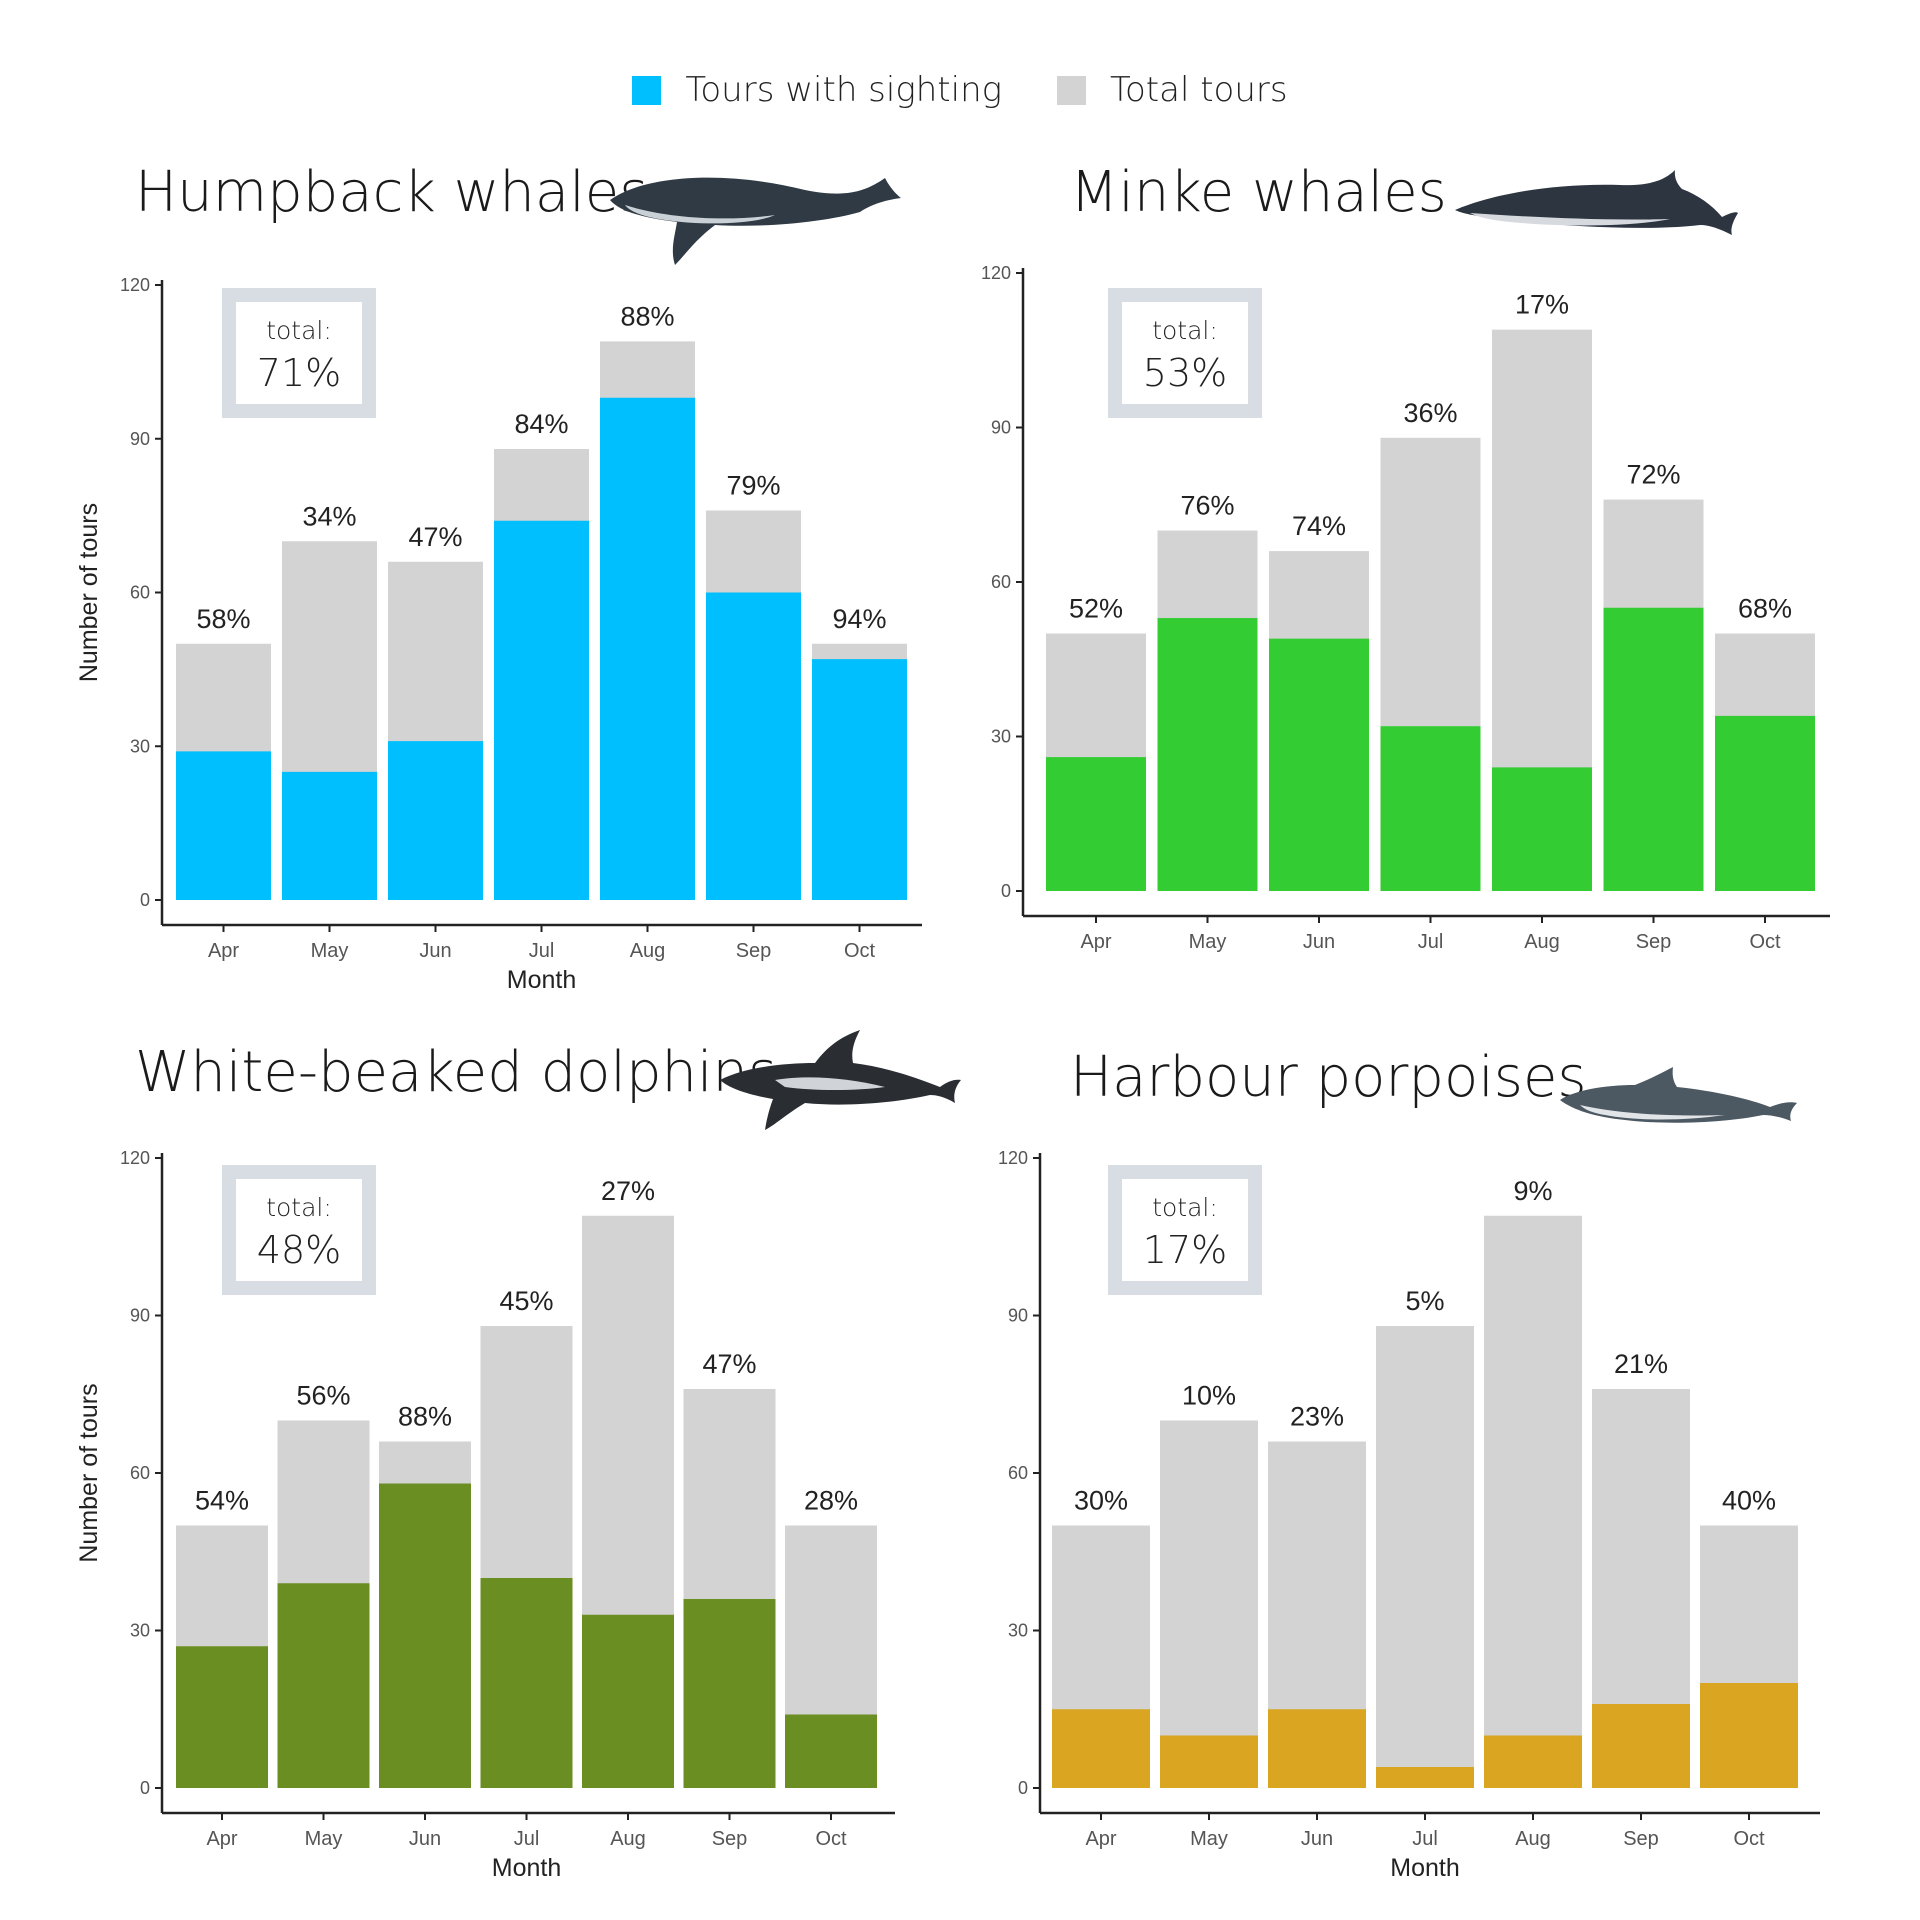 This screenshot has height=1920, width=1920. I want to click on legend-swatch-total, so click(1072, 90).